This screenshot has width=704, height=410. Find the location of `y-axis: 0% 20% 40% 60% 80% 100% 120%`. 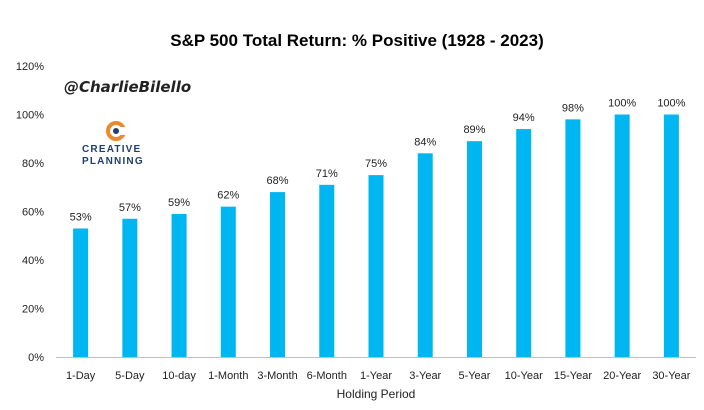

y-axis: 0% 20% 40% 60% 80% 100% 120% is located at coordinates (30, 212).